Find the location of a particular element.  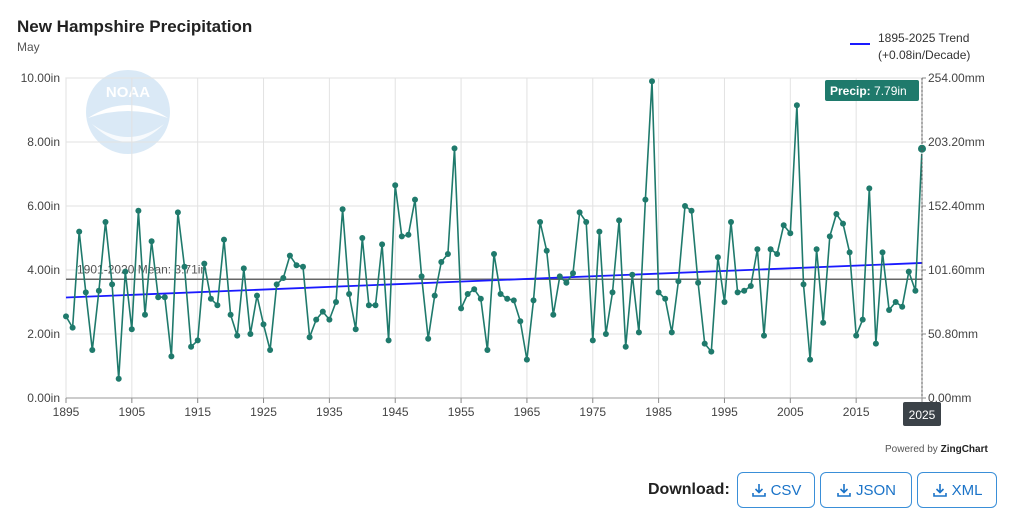

download-csv-button: CSV is located at coordinates (776, 490).